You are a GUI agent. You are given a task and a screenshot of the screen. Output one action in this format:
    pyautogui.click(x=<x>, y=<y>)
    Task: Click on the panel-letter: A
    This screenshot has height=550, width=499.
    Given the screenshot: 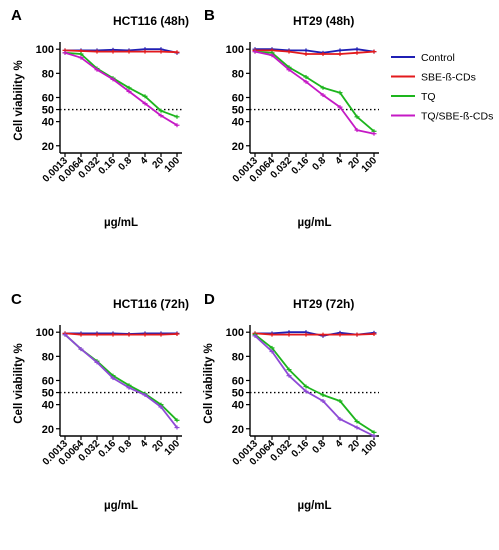 What is the action you would take?
    pyautogui.click(x=16, y=15)
    